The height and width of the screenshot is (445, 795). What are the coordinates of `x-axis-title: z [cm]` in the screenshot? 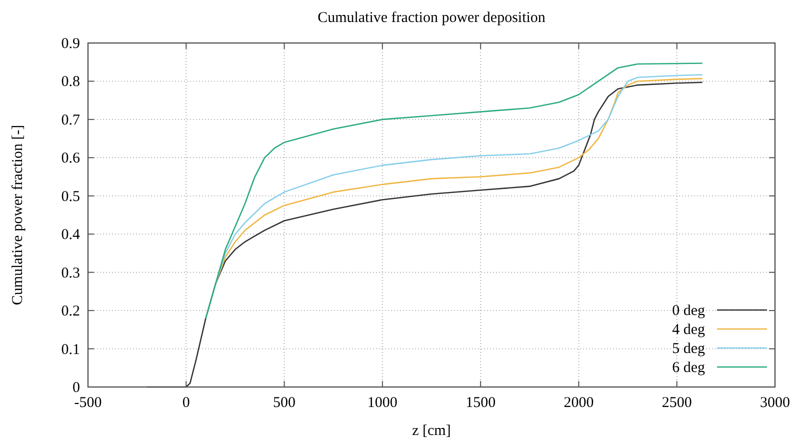 It's located at (431, 431).